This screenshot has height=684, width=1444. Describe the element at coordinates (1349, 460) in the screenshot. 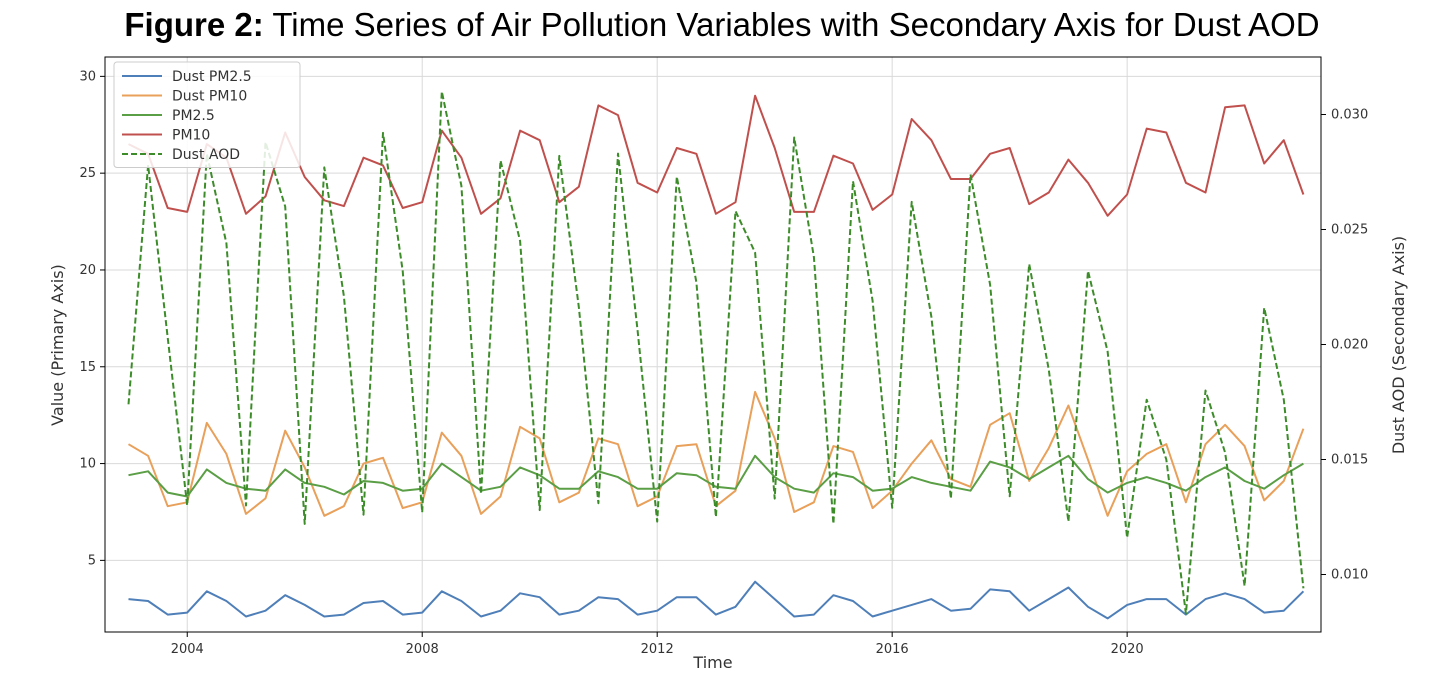

I see `y2-tick-label: 0.015` at that location.